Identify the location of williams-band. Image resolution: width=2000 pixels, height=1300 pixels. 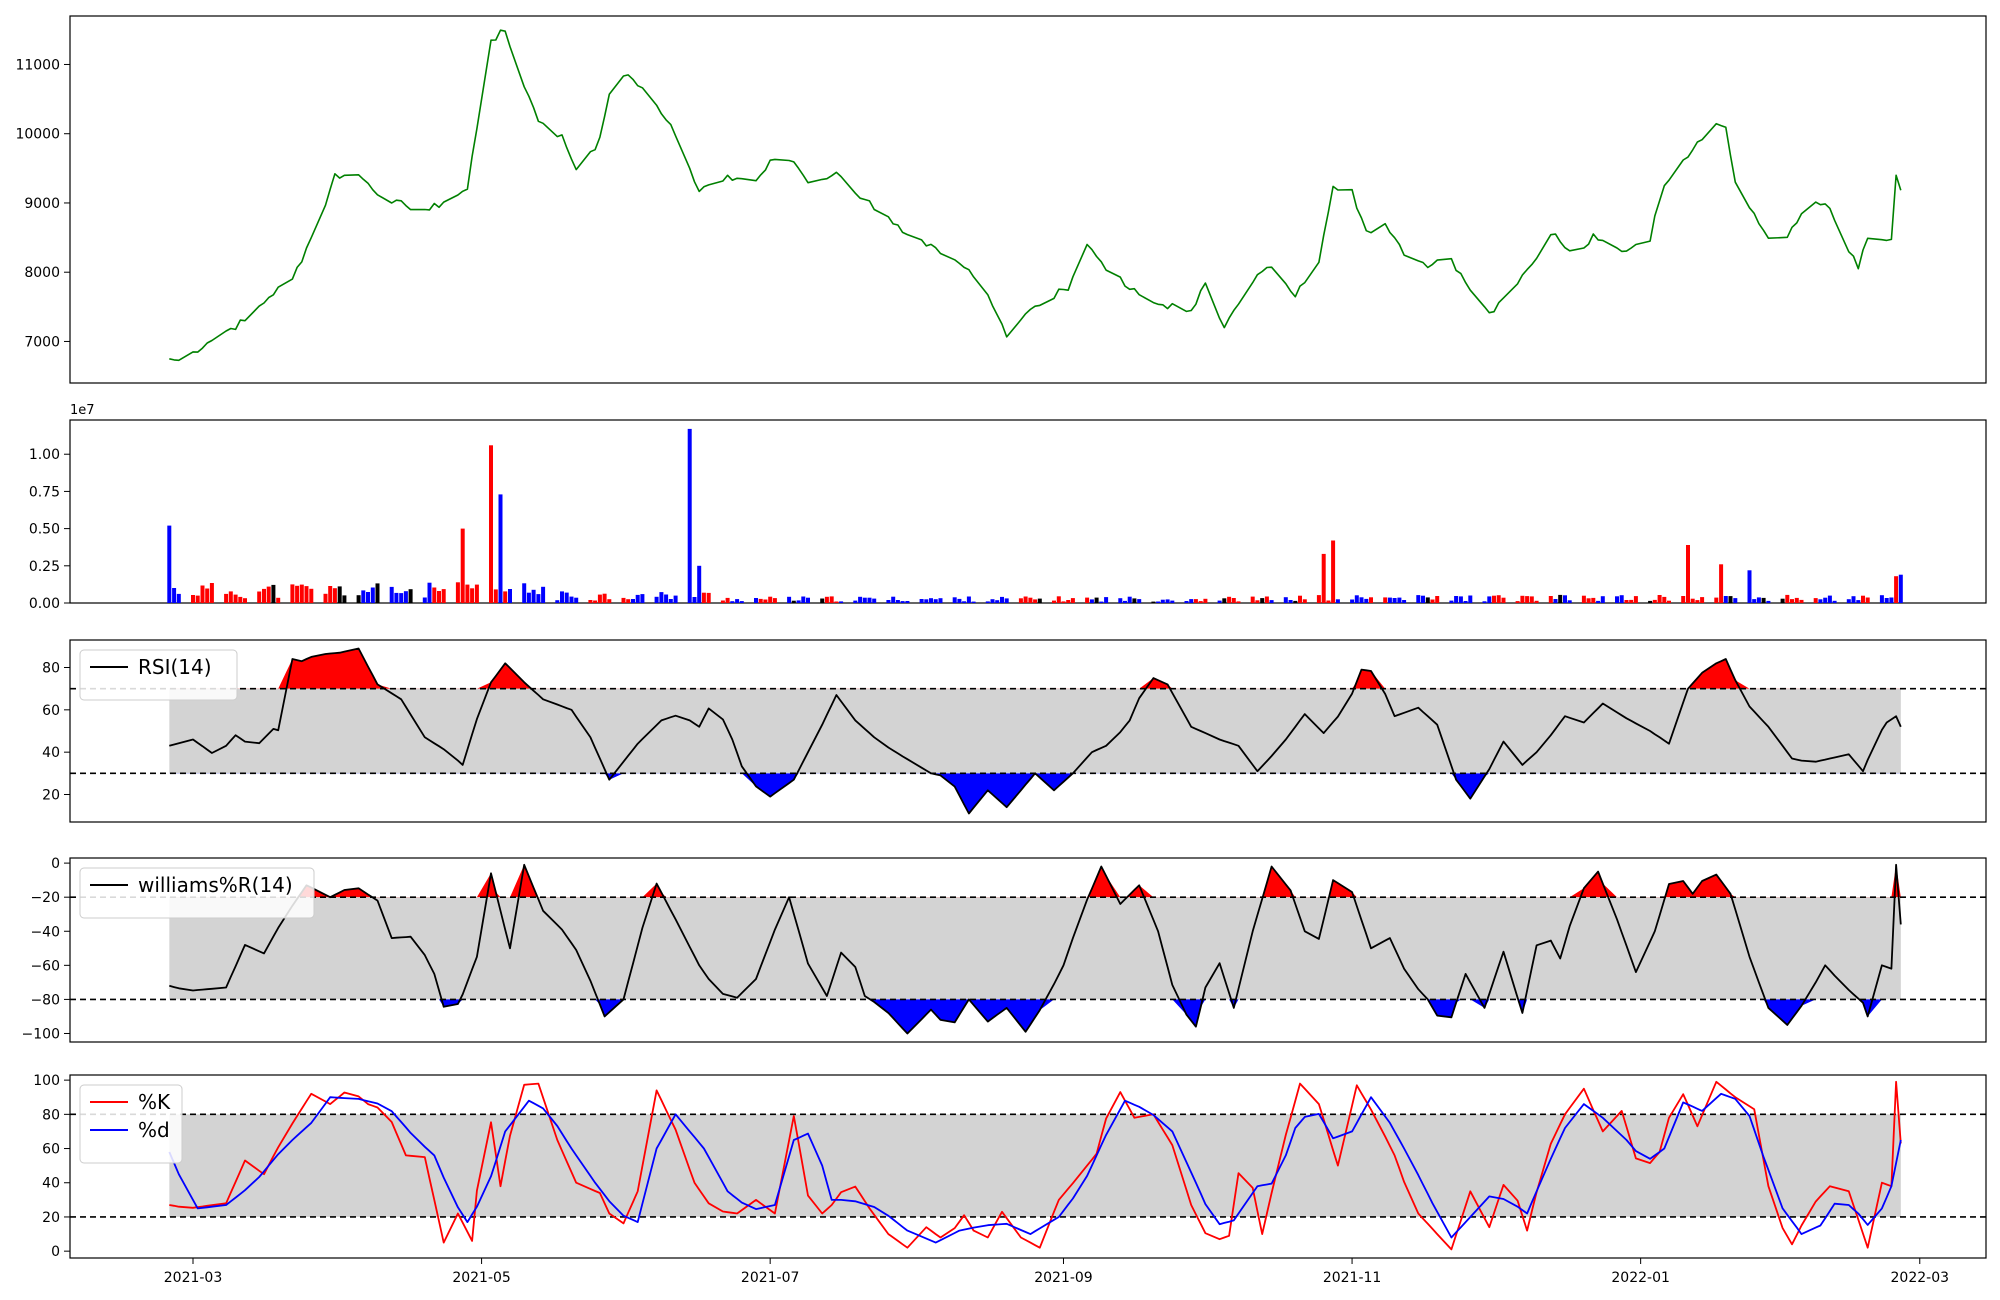
(1035, 948).